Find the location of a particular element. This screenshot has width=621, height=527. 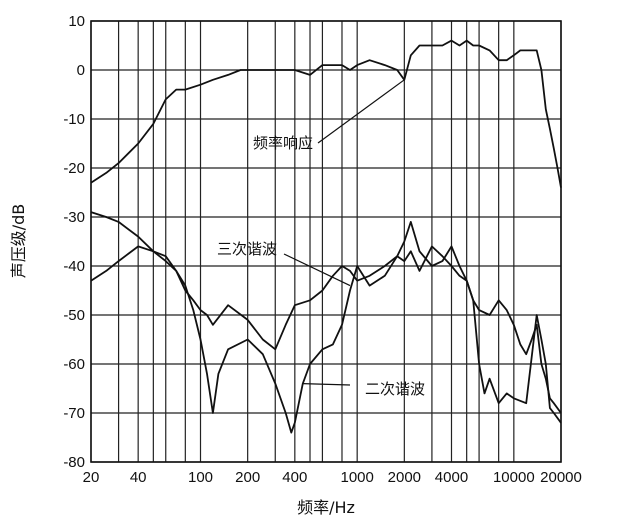

x-tick-label: 1000 is located at coordinates (356, 477).